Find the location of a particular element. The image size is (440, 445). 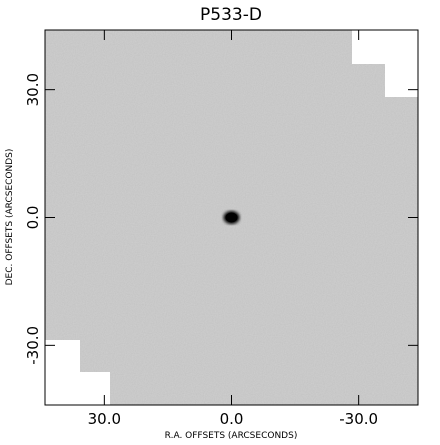

y-tick-label: 0.0 is located at coordinates (33, 218).